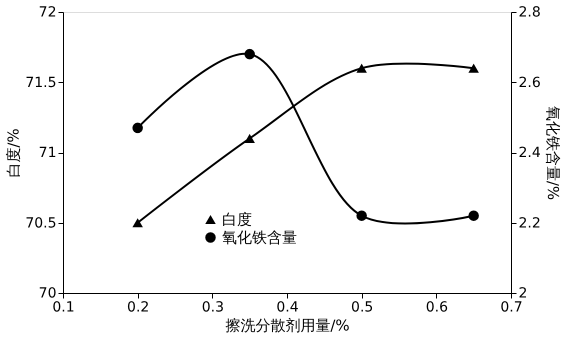 The height and width of the screenshot is (338, 565). Describe the element at coordinates (287, 308) in the screenshot. I see `x-tick-label: 0.4` at that location.